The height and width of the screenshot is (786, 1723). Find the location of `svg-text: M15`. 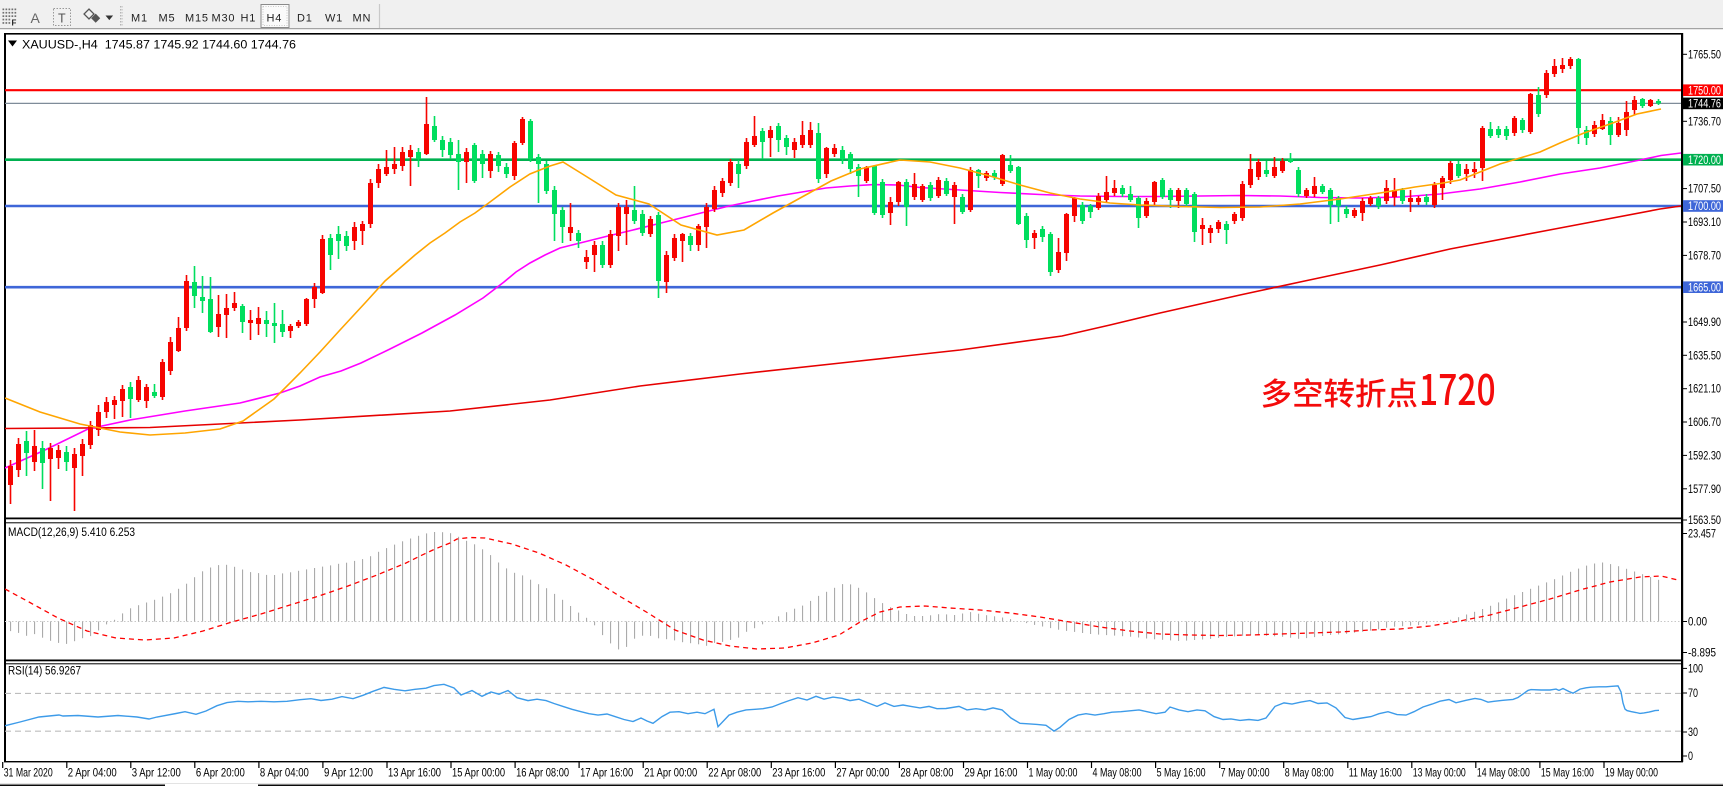

svg-text: M15 is located at coordinates (197, 19).